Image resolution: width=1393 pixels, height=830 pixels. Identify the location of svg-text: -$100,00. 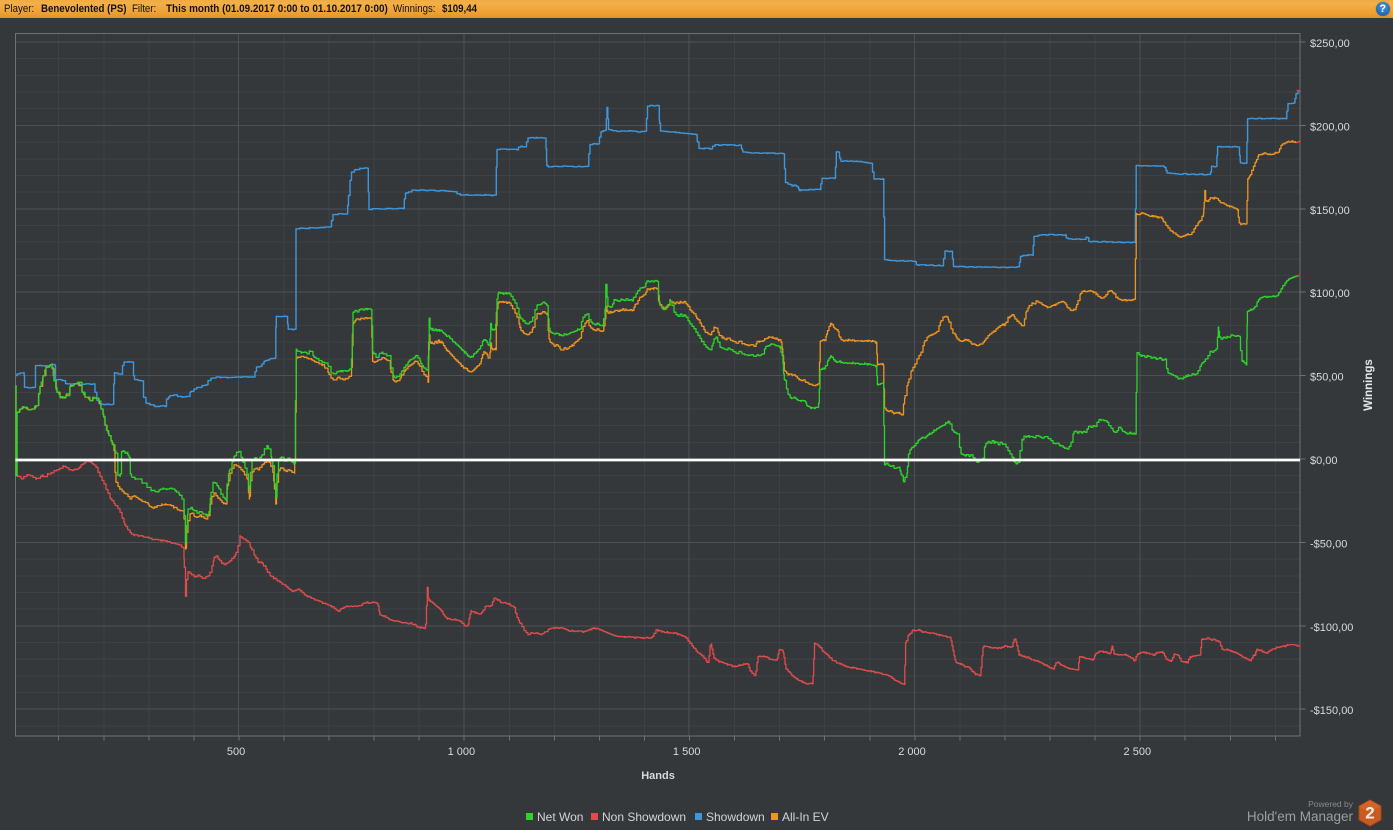
(1331, 628).